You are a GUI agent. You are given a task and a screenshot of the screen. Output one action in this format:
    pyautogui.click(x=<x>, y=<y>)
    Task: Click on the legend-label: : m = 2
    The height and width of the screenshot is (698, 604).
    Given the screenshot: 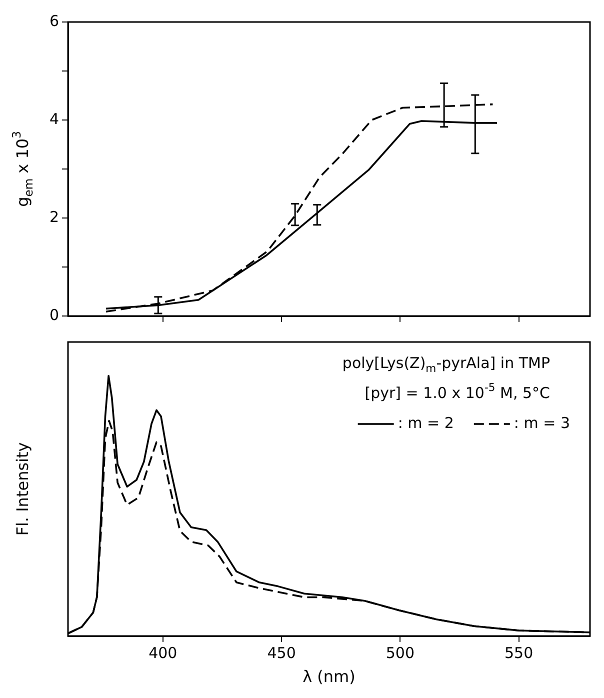 What is the action you would take?
    pyautogui.click(x=426, y=423)
    